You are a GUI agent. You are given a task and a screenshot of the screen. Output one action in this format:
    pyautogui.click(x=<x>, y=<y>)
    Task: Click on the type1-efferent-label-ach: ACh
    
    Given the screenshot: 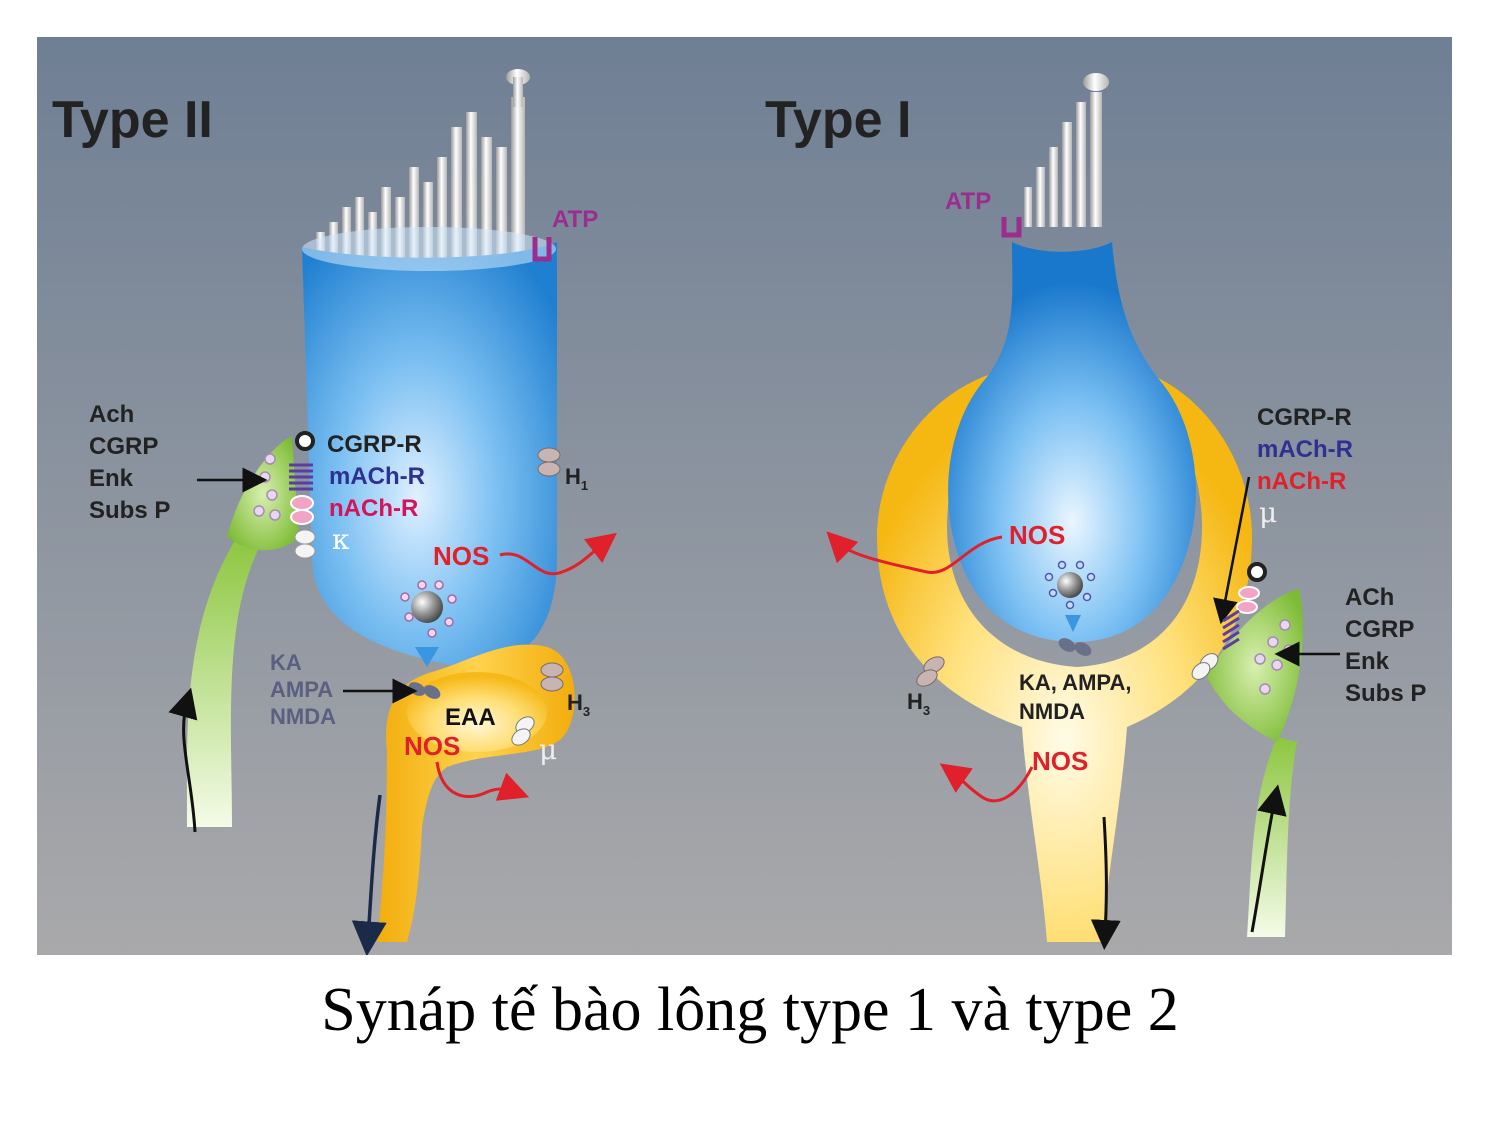 What is the action you would take?
    pyautogui.click(x=1369, y=597)
    